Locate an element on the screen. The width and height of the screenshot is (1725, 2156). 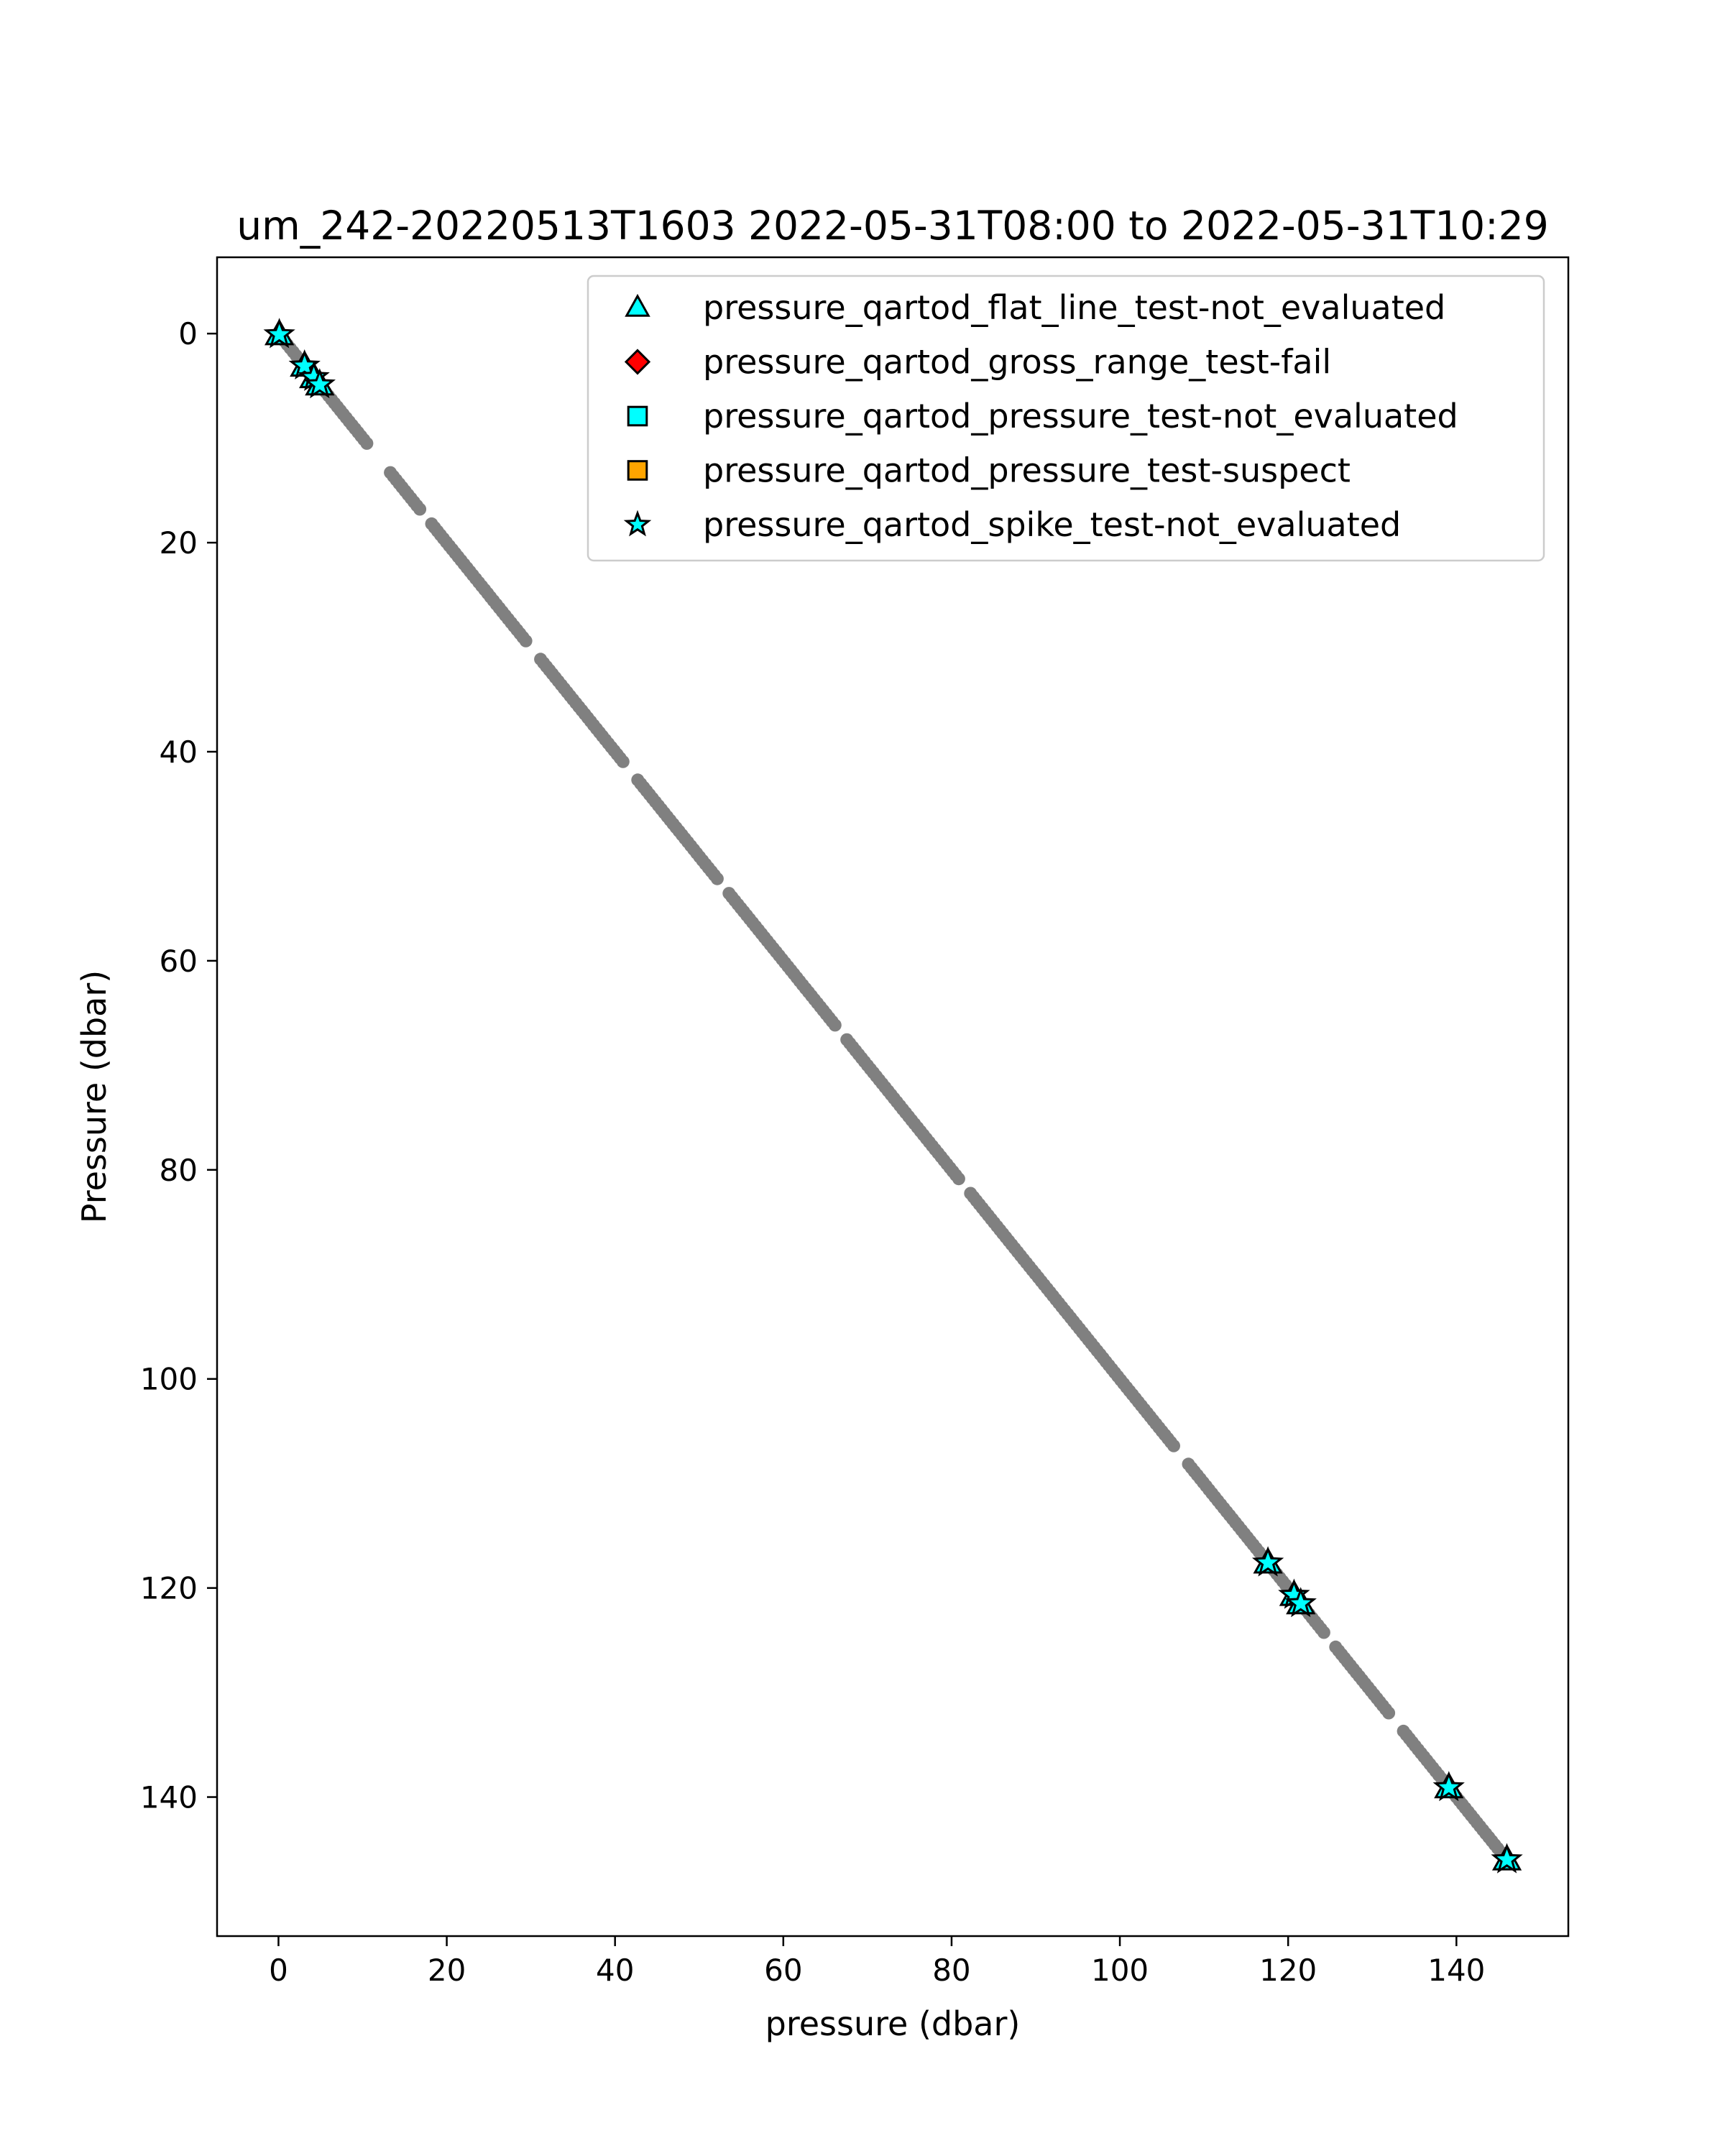
x-tick-label: 140 is located at coordinates (1456, 1971).